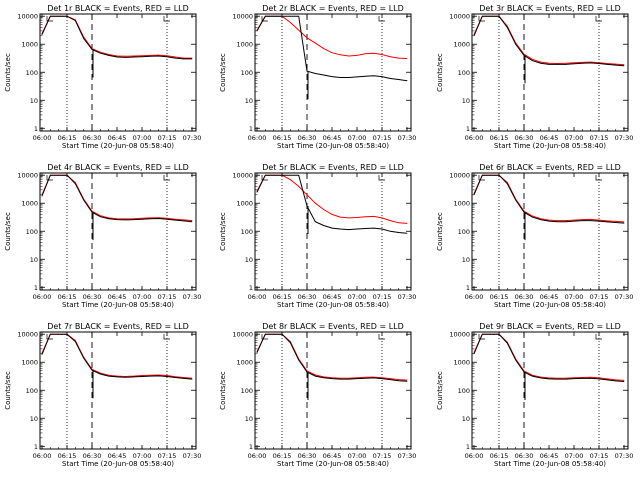 Image resolution: width=640 pixels, height=480 pixels. I want to click on corner-marker-right, so click(166, 178).